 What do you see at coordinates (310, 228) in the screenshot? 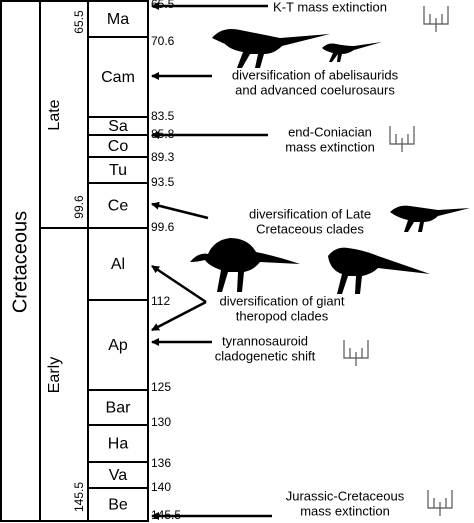
I see `annotation: Cretaceous clades` at bounding box center [310, 228].